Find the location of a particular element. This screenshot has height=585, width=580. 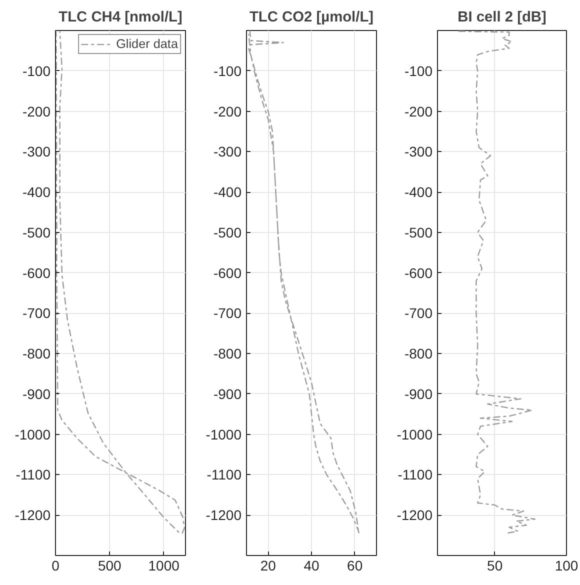

line-series is located at coordinates (497, 282).